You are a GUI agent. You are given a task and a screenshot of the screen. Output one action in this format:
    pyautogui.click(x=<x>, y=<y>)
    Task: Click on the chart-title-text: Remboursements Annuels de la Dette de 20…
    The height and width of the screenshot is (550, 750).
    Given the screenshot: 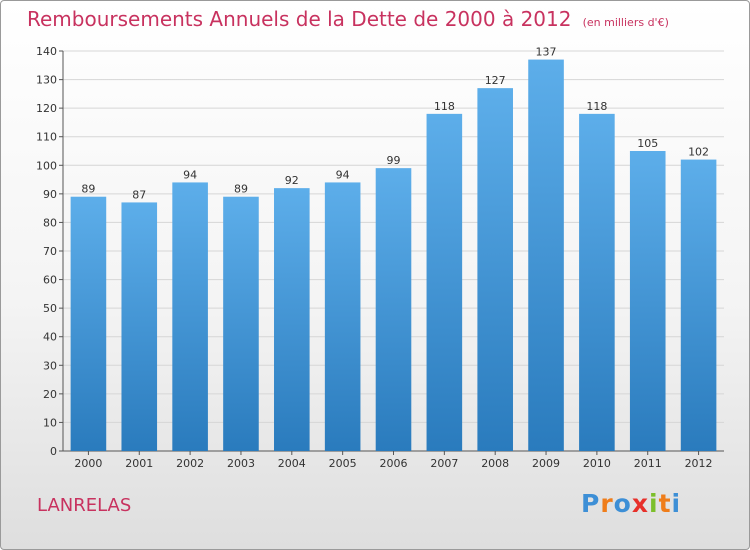 What is the action you would take?
    pyautogui.click(x=299, y=19)
    